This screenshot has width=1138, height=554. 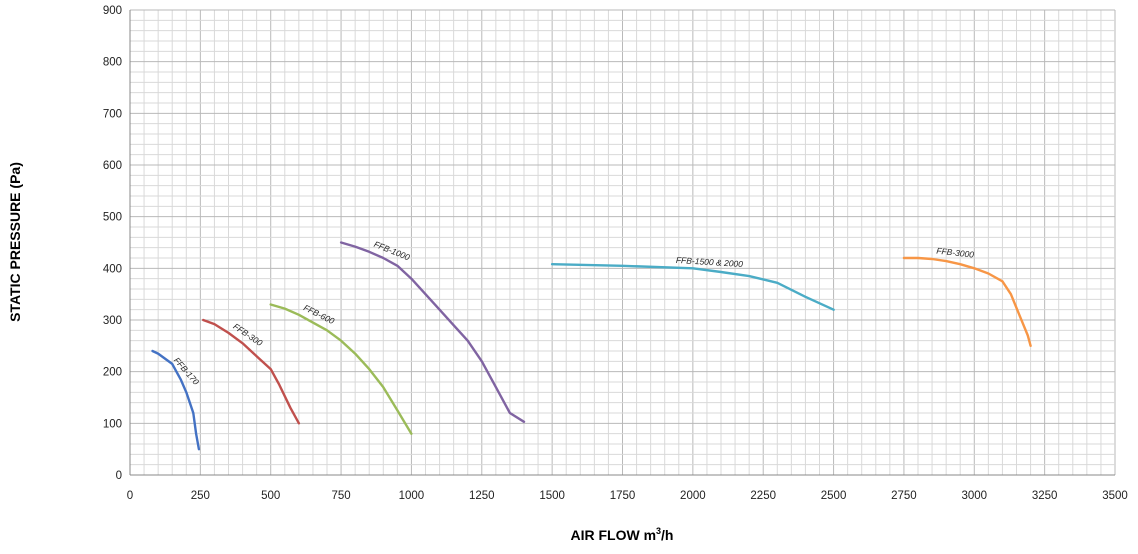 I want to click on series-label: FFB-1000, so click(x=391, y=251).